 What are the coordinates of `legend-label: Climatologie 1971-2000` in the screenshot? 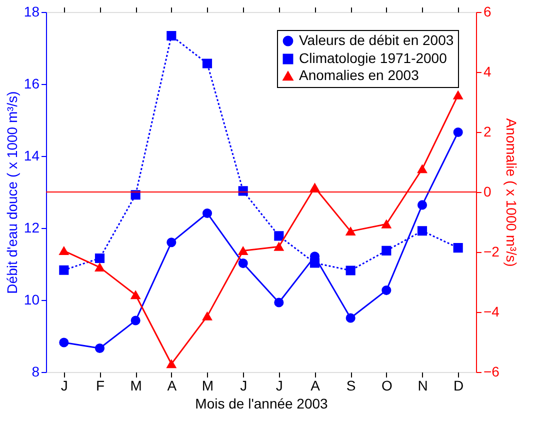 It's located at (373, 58).